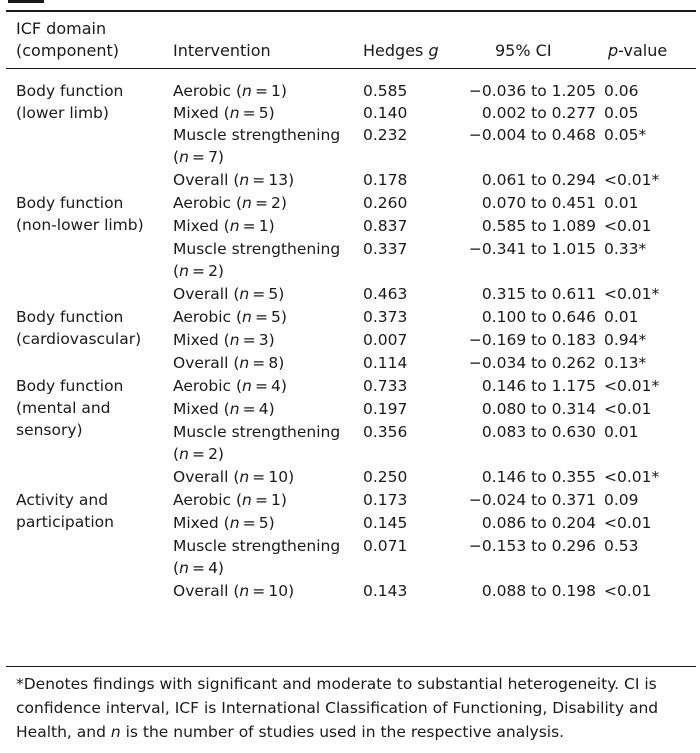 This screenshot has width=700, height=753. Describe the element at coordinates (49, 430) in the screenshot. I see `domain-line: sensory)` at that location.